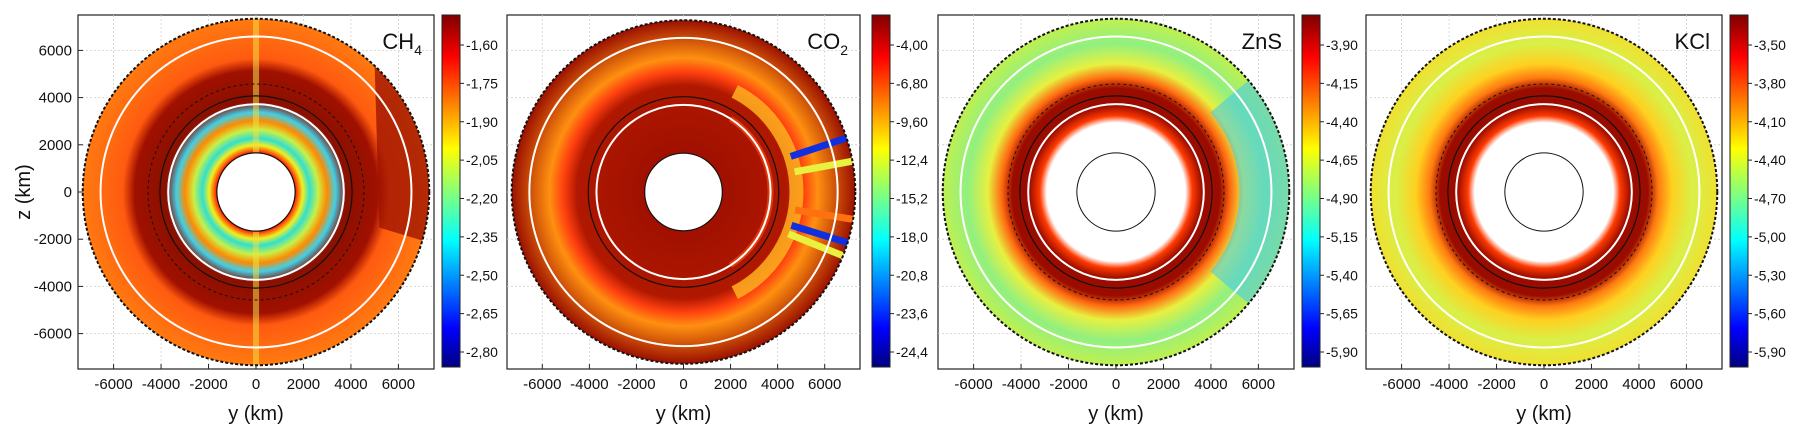  What do you see at coordinates (1770, 45) in the screenshot?
I see `colorbar-tick-label: -3,50` at bounding box center [1770, 45].